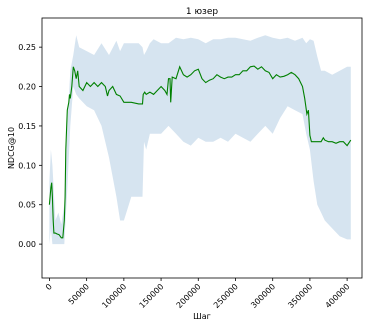 This screenshot has width=365, height=322. What do you see at coordinates (27, 126) in the screenshot?
I see `y-tick-label: 0.15` at bounding box center [27, 126].